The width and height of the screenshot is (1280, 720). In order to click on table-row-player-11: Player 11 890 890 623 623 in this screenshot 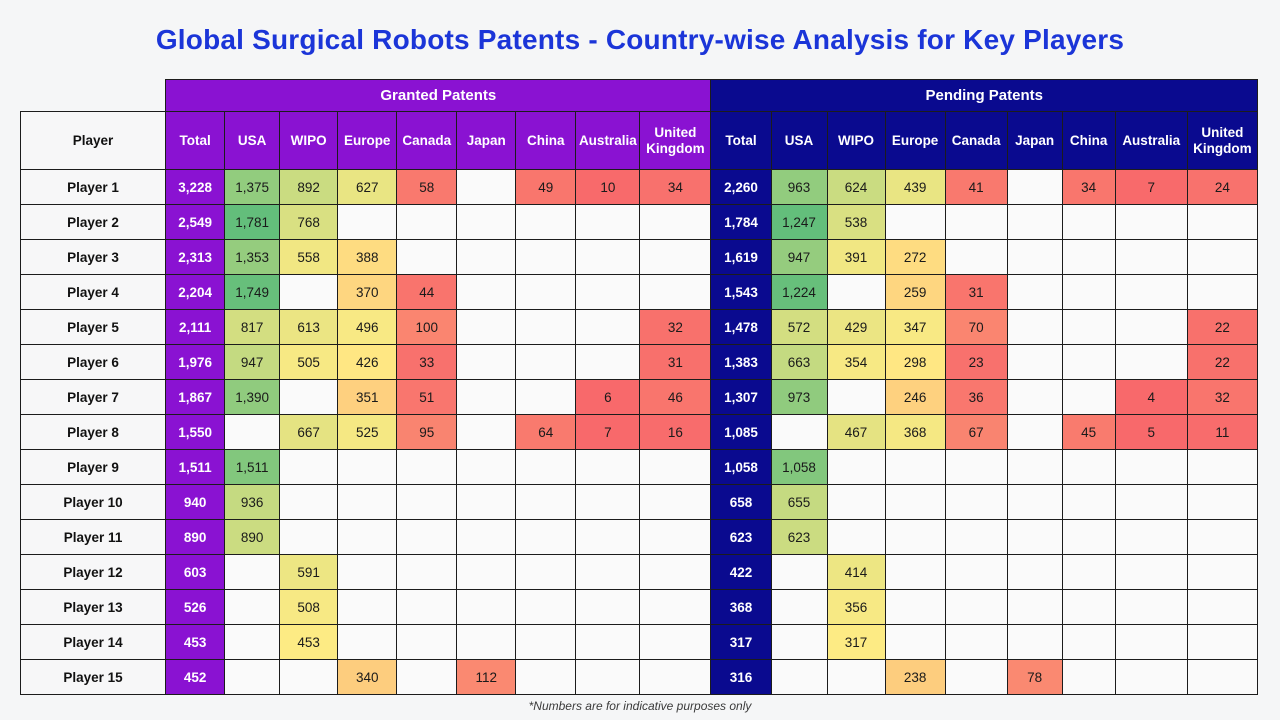, I will do `click(639, 537)`.